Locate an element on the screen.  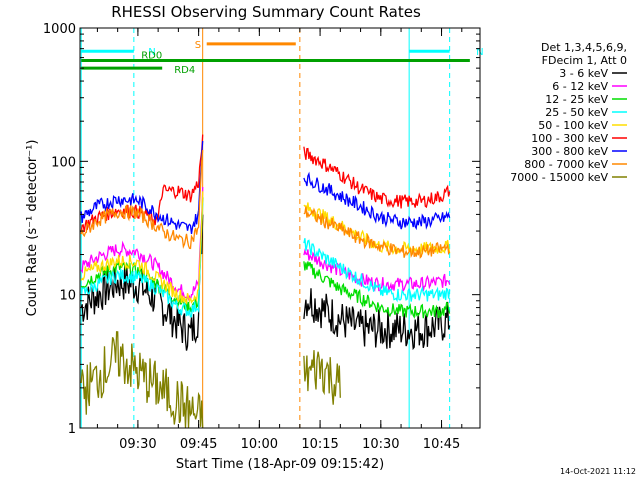
legend-label-1: 6 - 12 keV is located at coordinates (580, 86).